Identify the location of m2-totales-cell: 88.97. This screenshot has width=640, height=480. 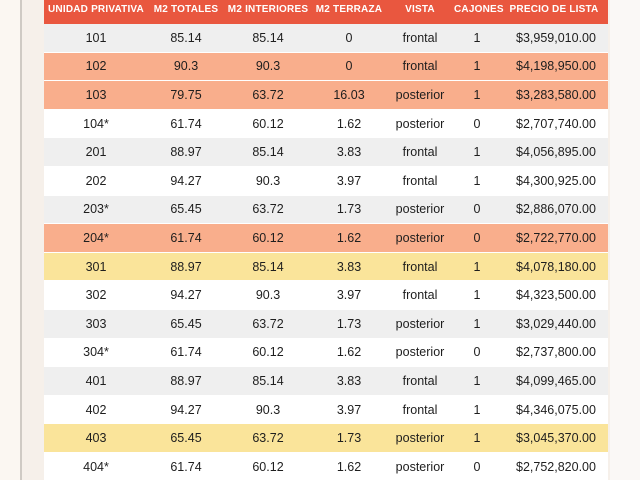
(186, 152).